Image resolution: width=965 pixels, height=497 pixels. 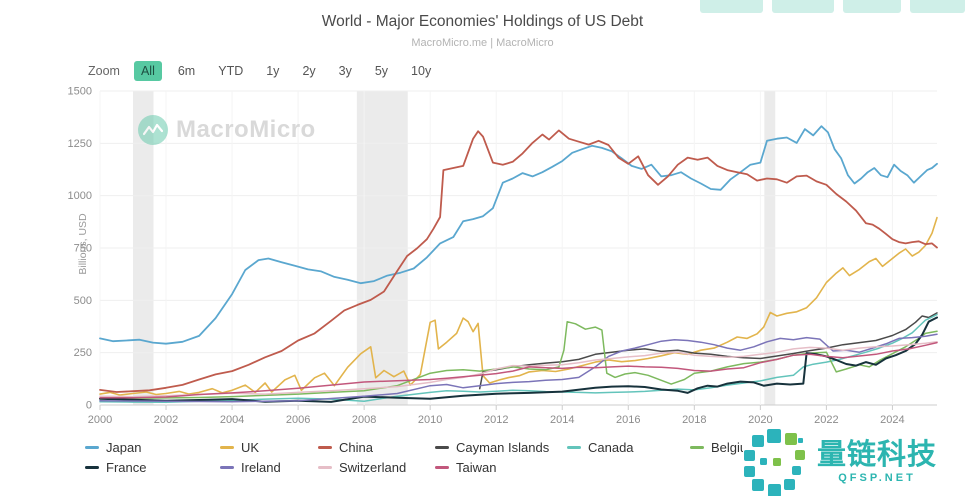 What do you see at coordinates (261, 467) in the screenshot?
I see `legend-label: Ireland` at bounding box center [261, 467].